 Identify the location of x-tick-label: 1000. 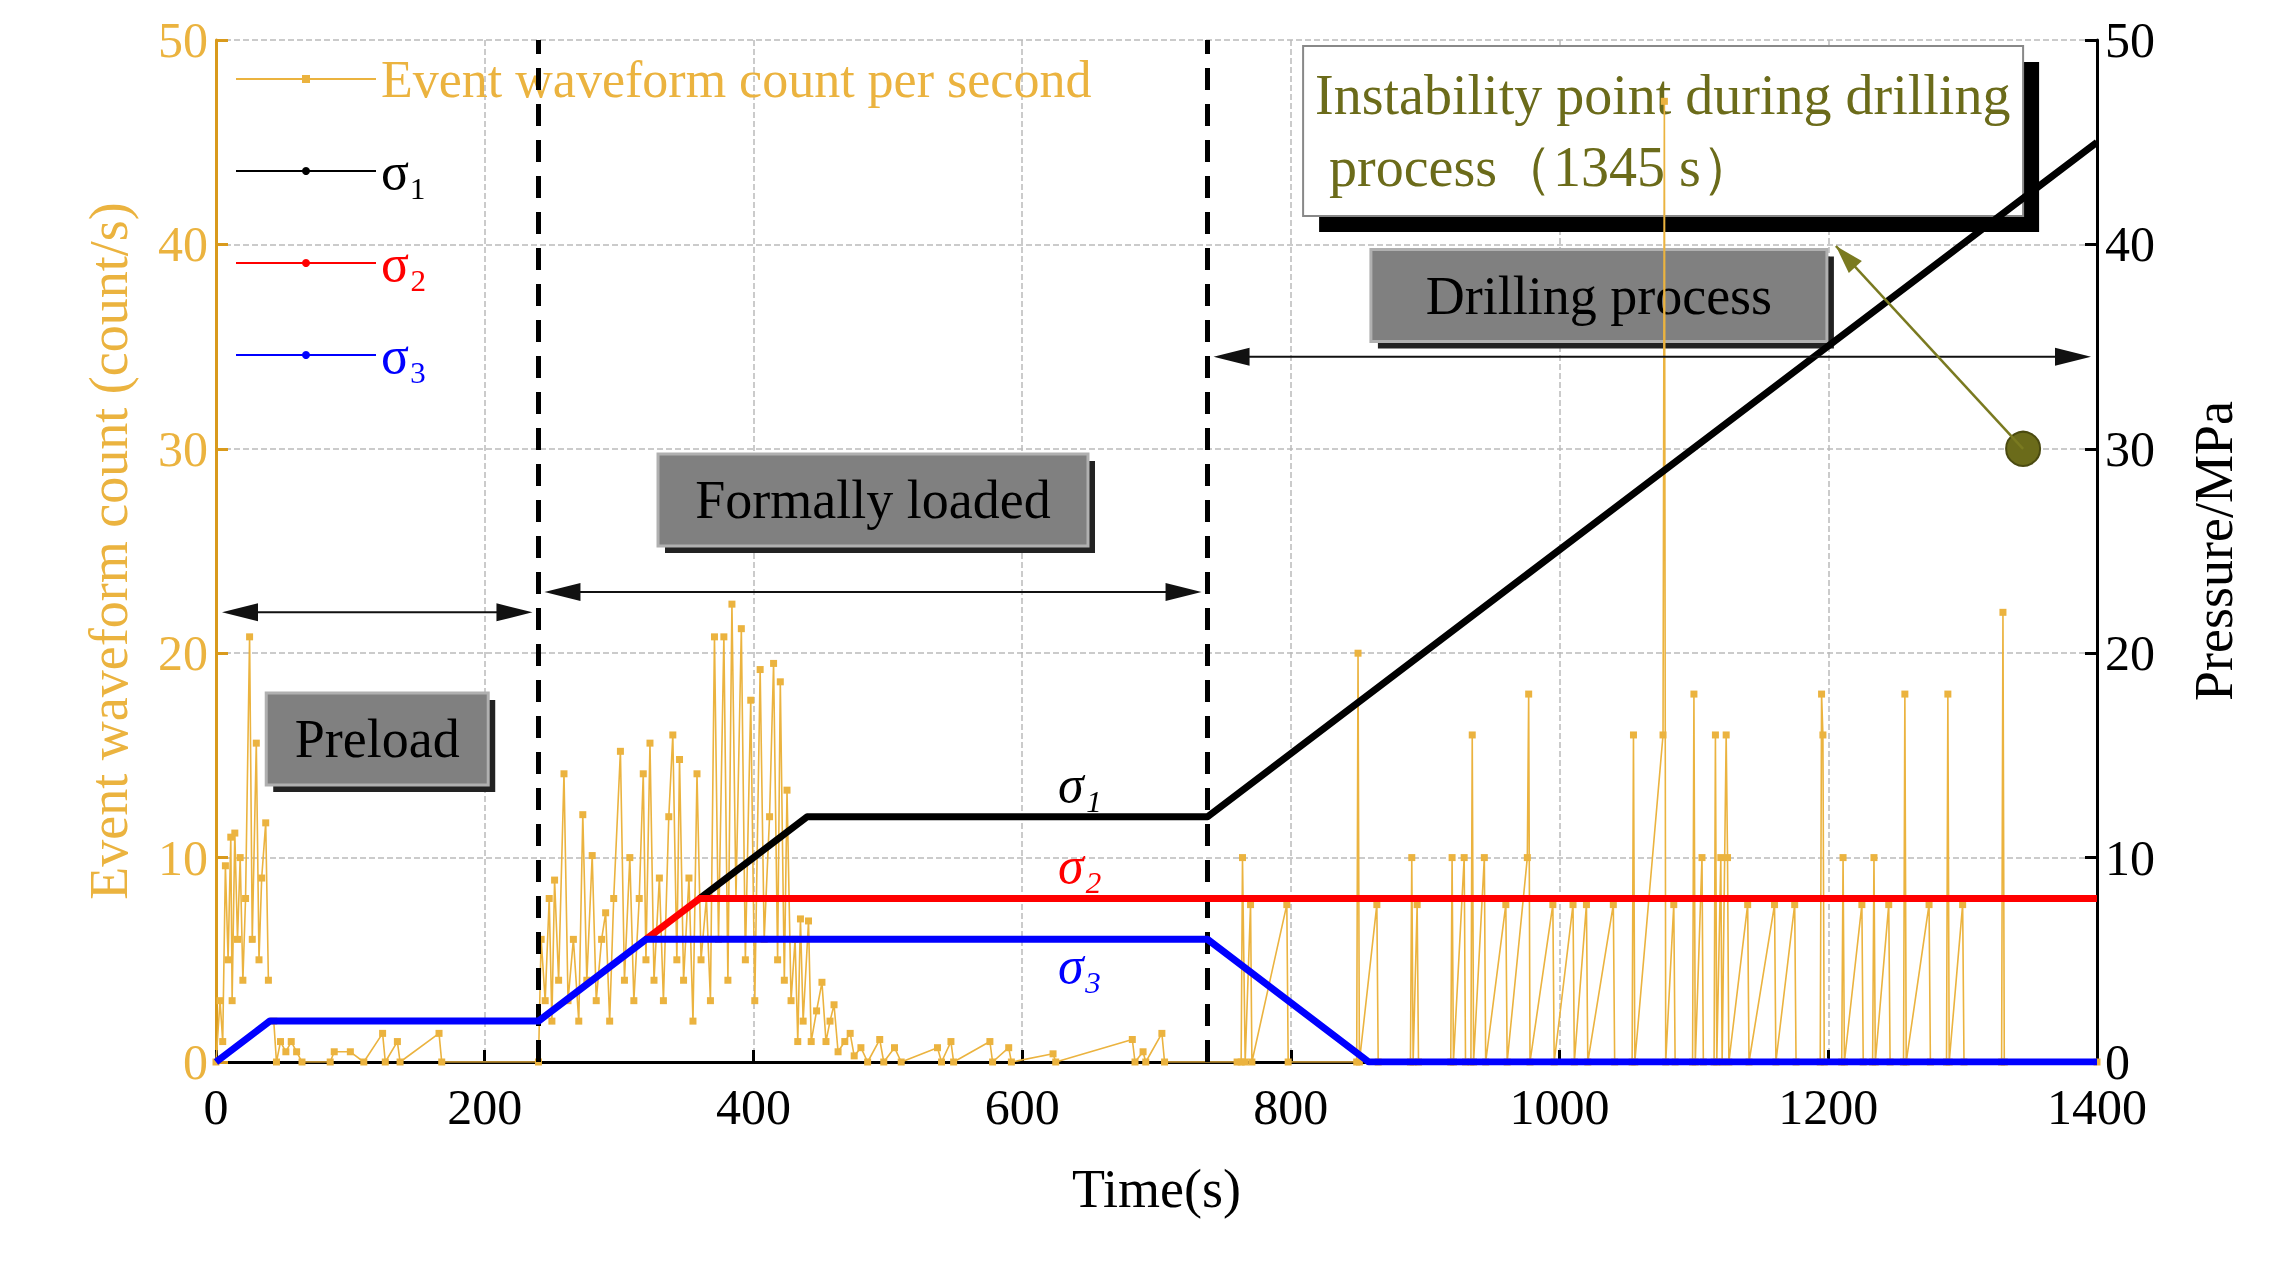
(1559, 1107).